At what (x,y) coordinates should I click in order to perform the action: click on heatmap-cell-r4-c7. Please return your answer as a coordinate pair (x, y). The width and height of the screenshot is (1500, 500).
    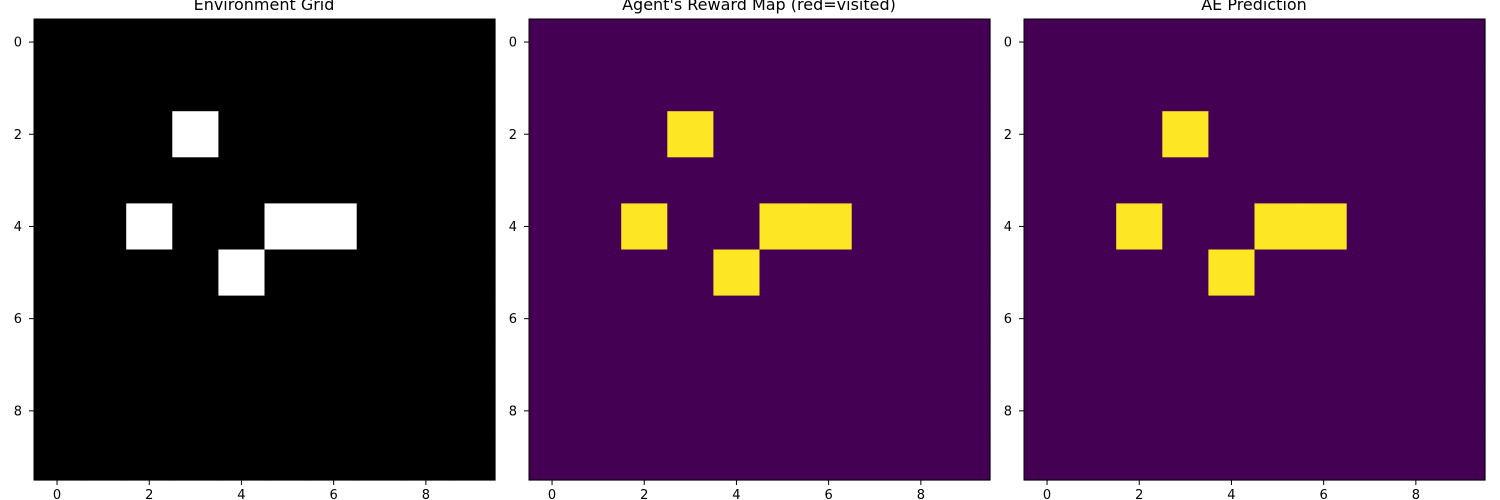
    Looking at the image, I should click on (380, 227).